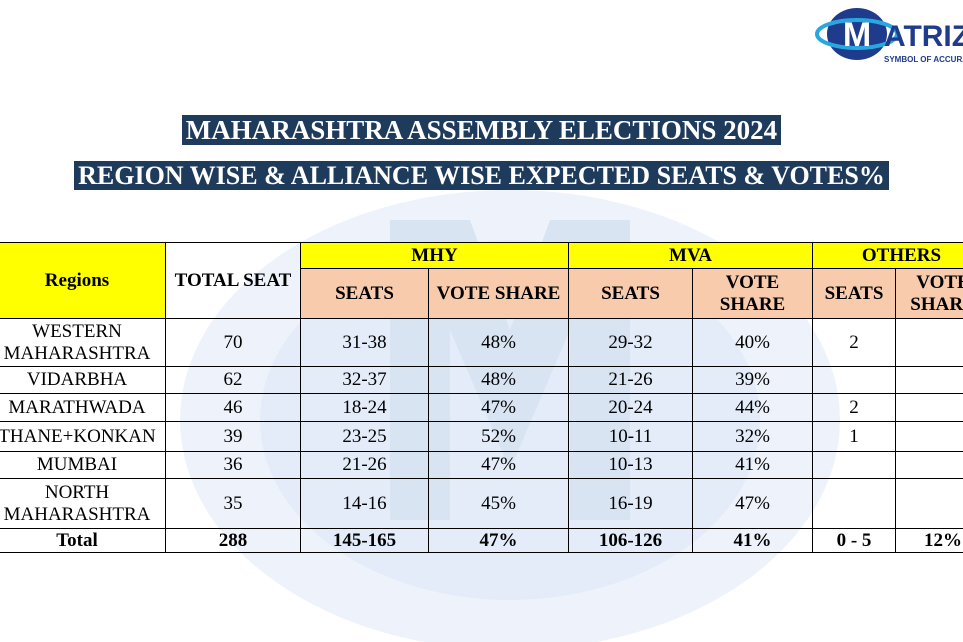 The image size is (963, 642). Describe the element at coordinates (83, 540) in the screenshot. I see `total-cell: Total` at that location.